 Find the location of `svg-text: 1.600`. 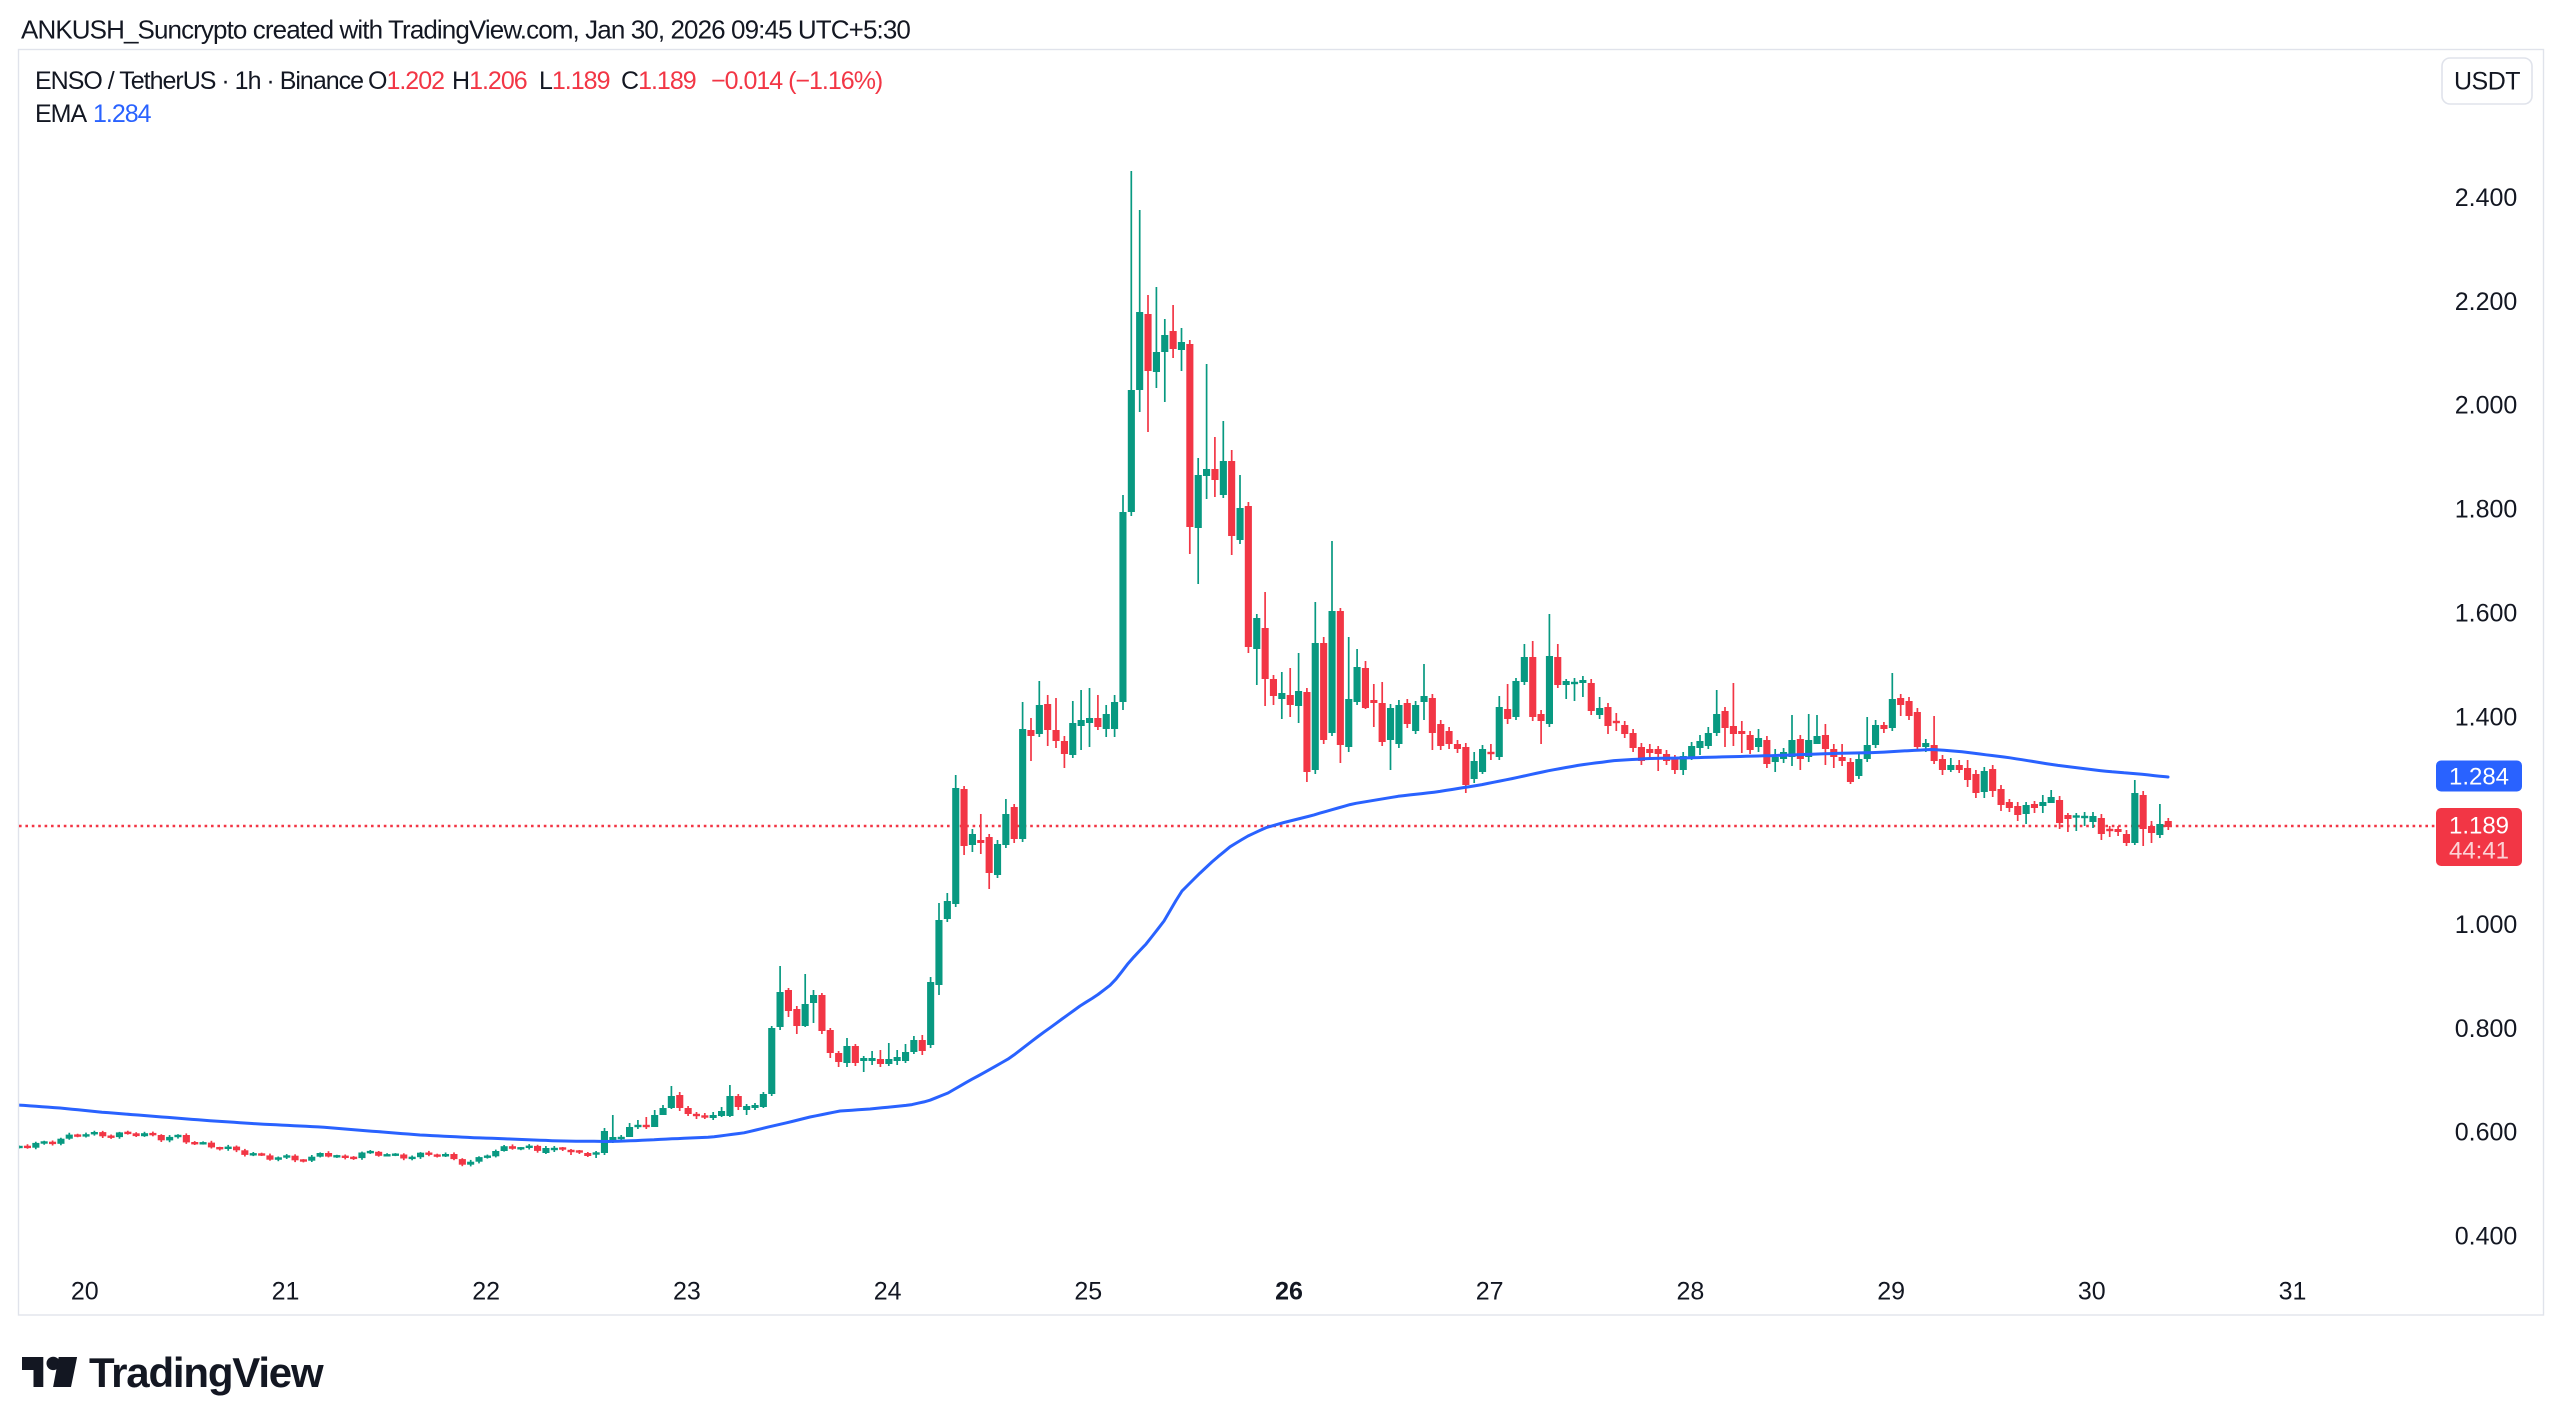

svg-text: 1.600 is located at coordinates (2486, 613).